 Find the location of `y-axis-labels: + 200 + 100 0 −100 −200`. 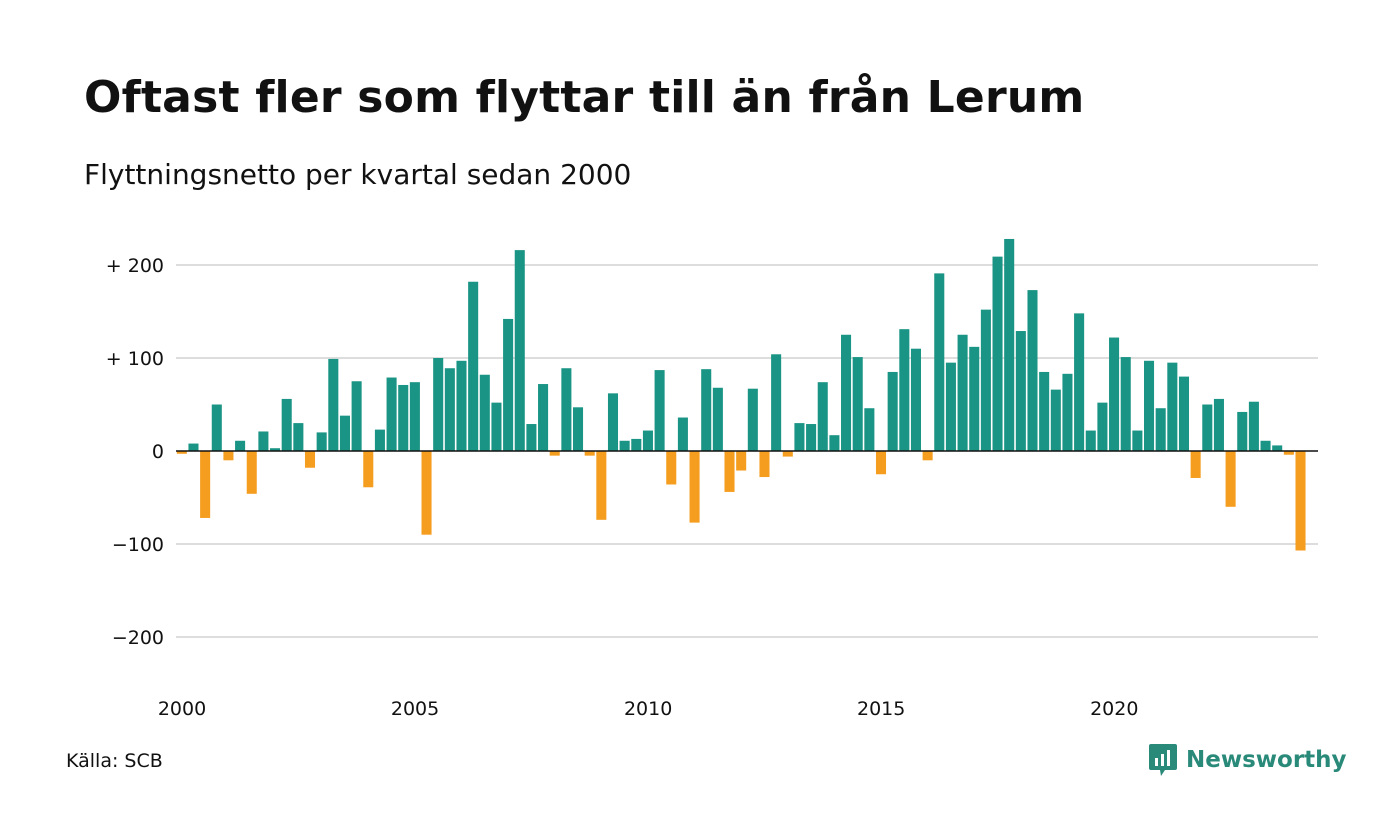

y-axis-labels: + 200 + 100 0 −100 −200 is located at coordinates (135, 452).